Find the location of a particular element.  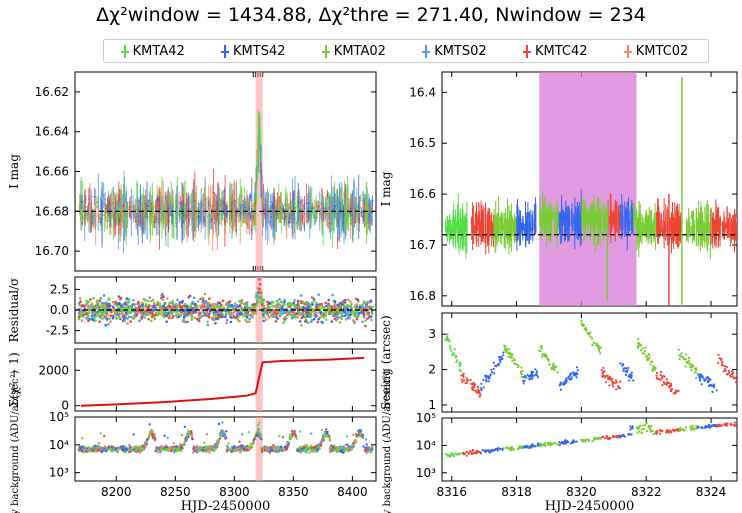

y-axis-label: Σ(χ² − 1) is located at coordinates (14, 379).